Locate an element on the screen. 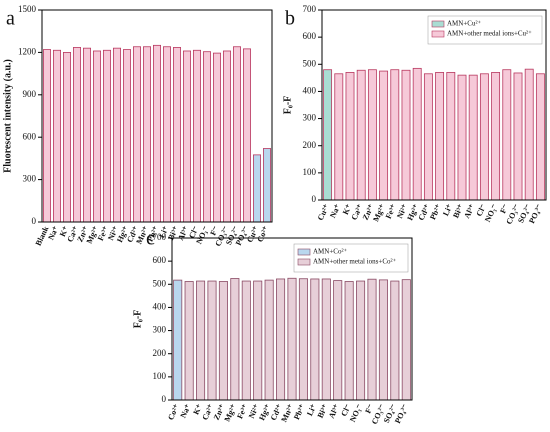 This screenshot has width=550, height=432. legend-label: AMN+other metal ions+Co²⁺ is located at coordinates (355, 262).